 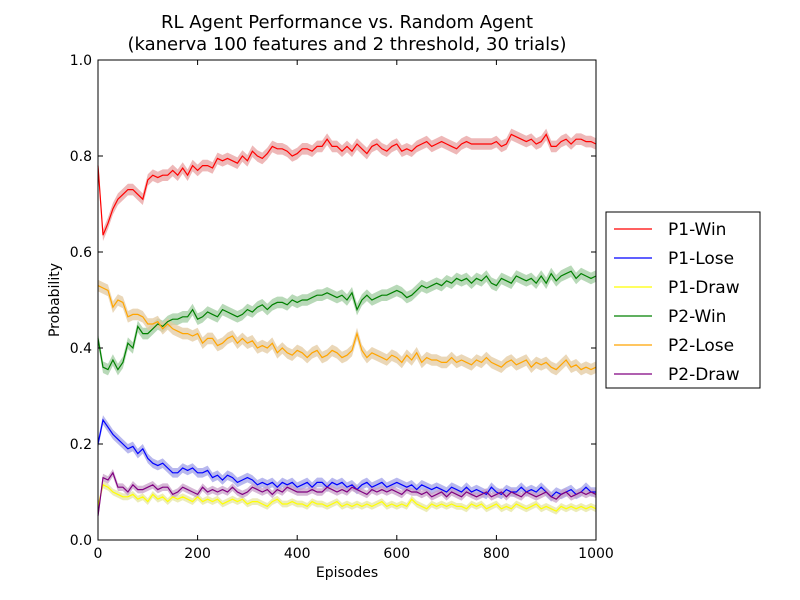 I want to click on y-tick-label: 0.2, so click(x=81, y=445).